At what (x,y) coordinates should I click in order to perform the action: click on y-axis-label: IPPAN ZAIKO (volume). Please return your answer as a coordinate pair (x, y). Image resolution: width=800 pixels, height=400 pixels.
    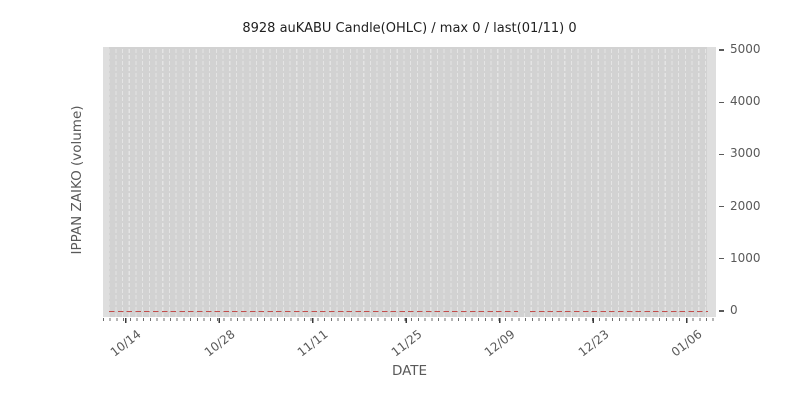
    Looking at the image, I should click on (77, 180).